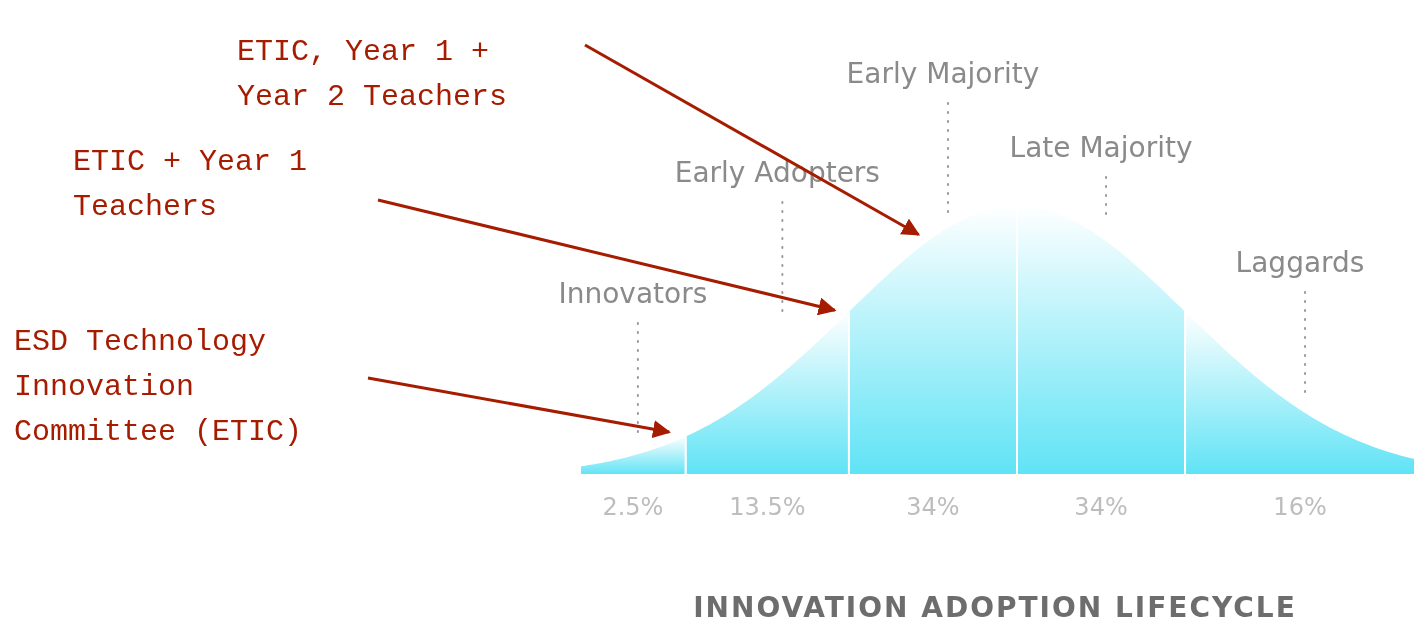 The height and width of the screenshot is (620, 1415). I want to click on category-label: Innovators, so click(633, 293).